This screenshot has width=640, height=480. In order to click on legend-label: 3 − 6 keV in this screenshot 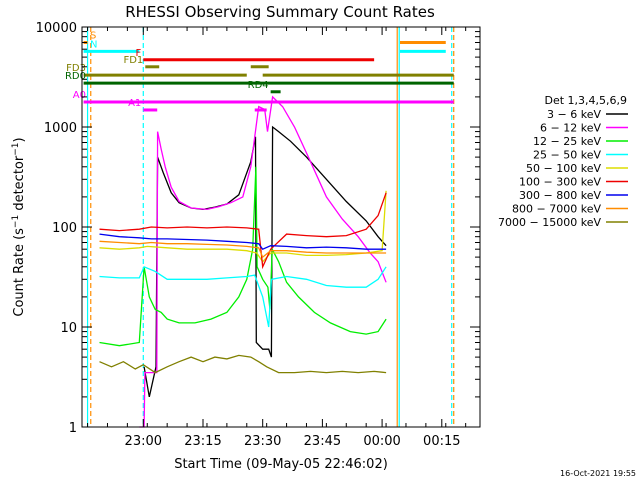, I will do `click(574, 114)`.